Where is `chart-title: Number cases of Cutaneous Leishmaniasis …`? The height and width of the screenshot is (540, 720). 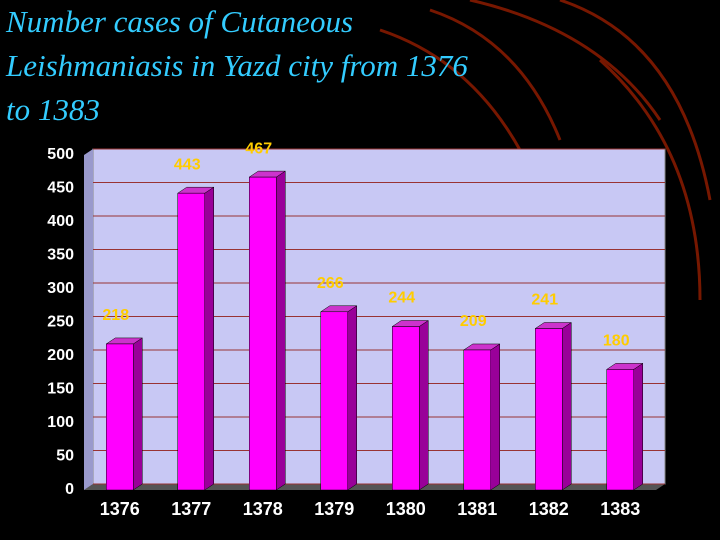
chart-title: Number cases of Cutaneous Leishmaniasis … is located at coordinates (237, 65).